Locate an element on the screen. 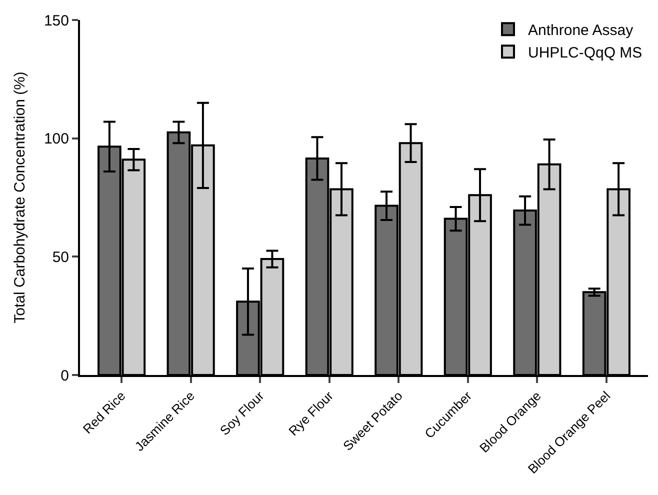 The height and width of the screenshot is (495, 658). legend-label: UHPLC-QqQ MS is located at coordinates (585, 53).